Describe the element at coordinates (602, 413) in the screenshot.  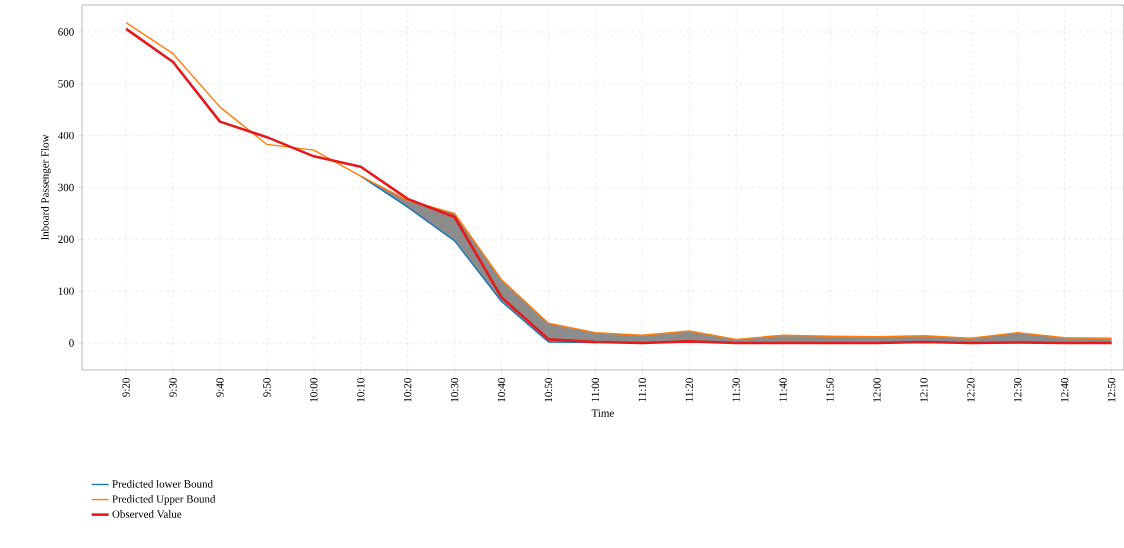
I see `x-axis-title: Time` at that location.